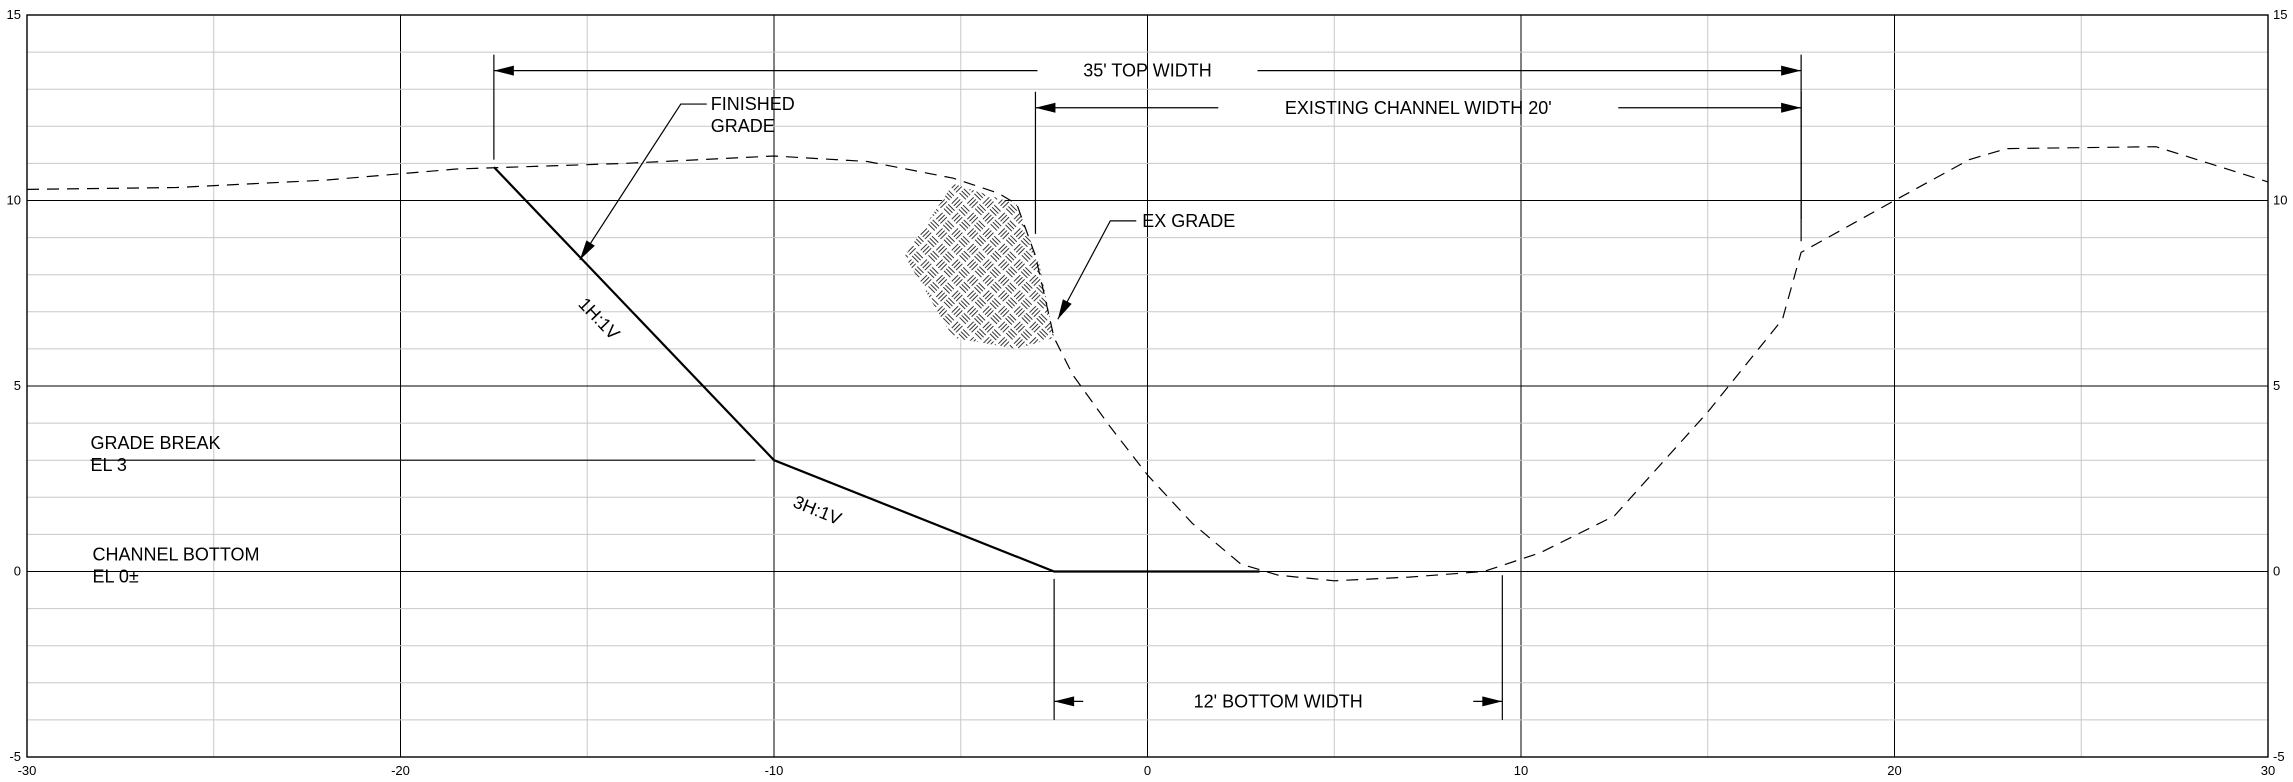 The height and width of the screenshot is (782, 2293). What do you see at coordinates (743, 126) in the screenshot?
I see `finished-grade-label: GRADE` at bounding box center [743, 126].